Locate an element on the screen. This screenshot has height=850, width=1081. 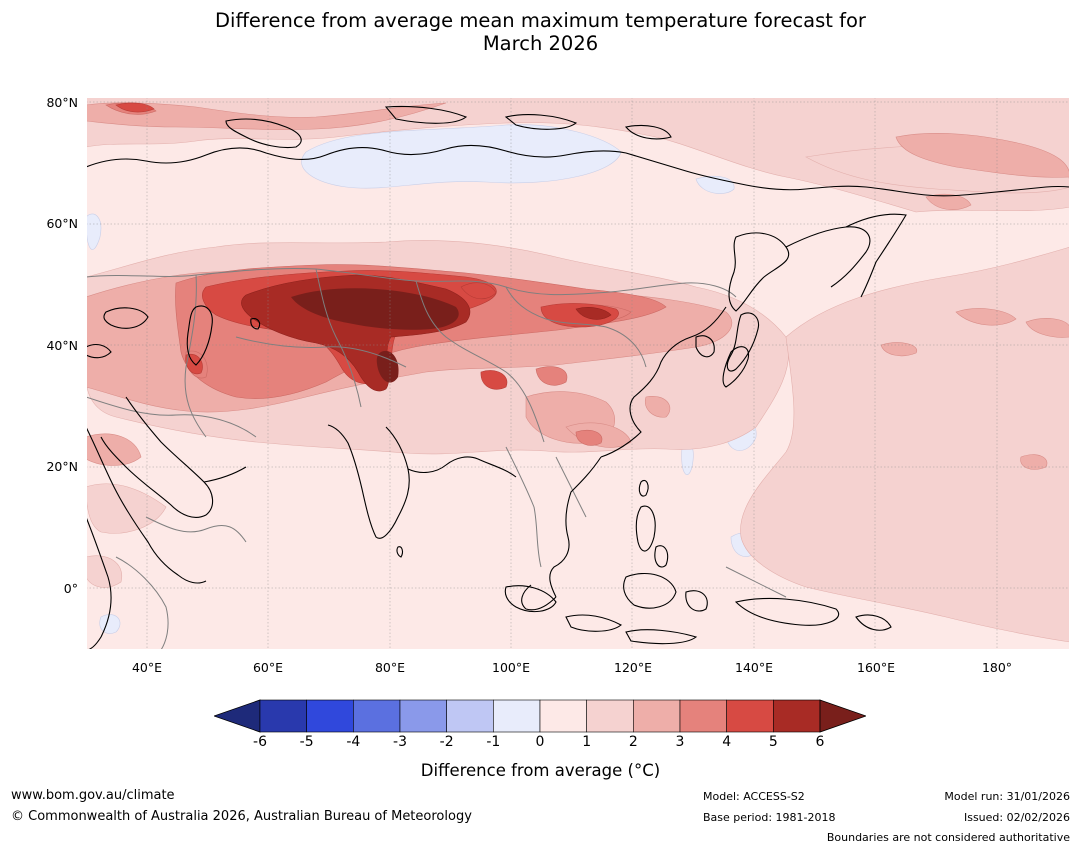
footer-base-period: Base period: 1981-2018 is located at coordinates (769, 817).